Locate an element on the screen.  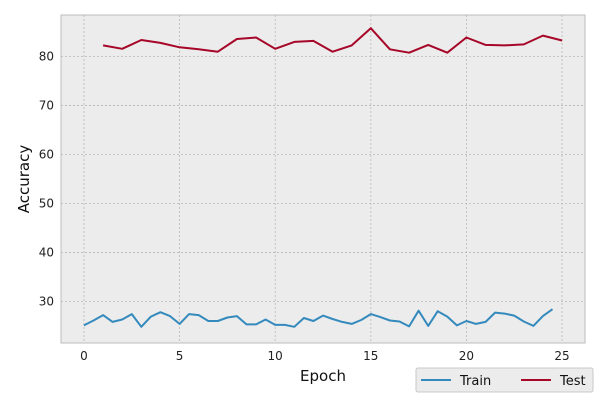
legend: Train Test is located at coordinates (504, 380).